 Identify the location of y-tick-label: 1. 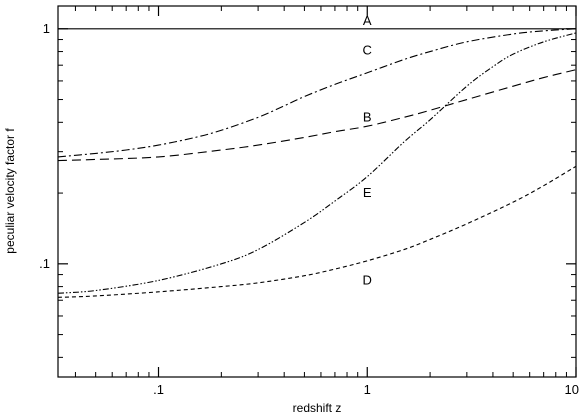
(46, 28).